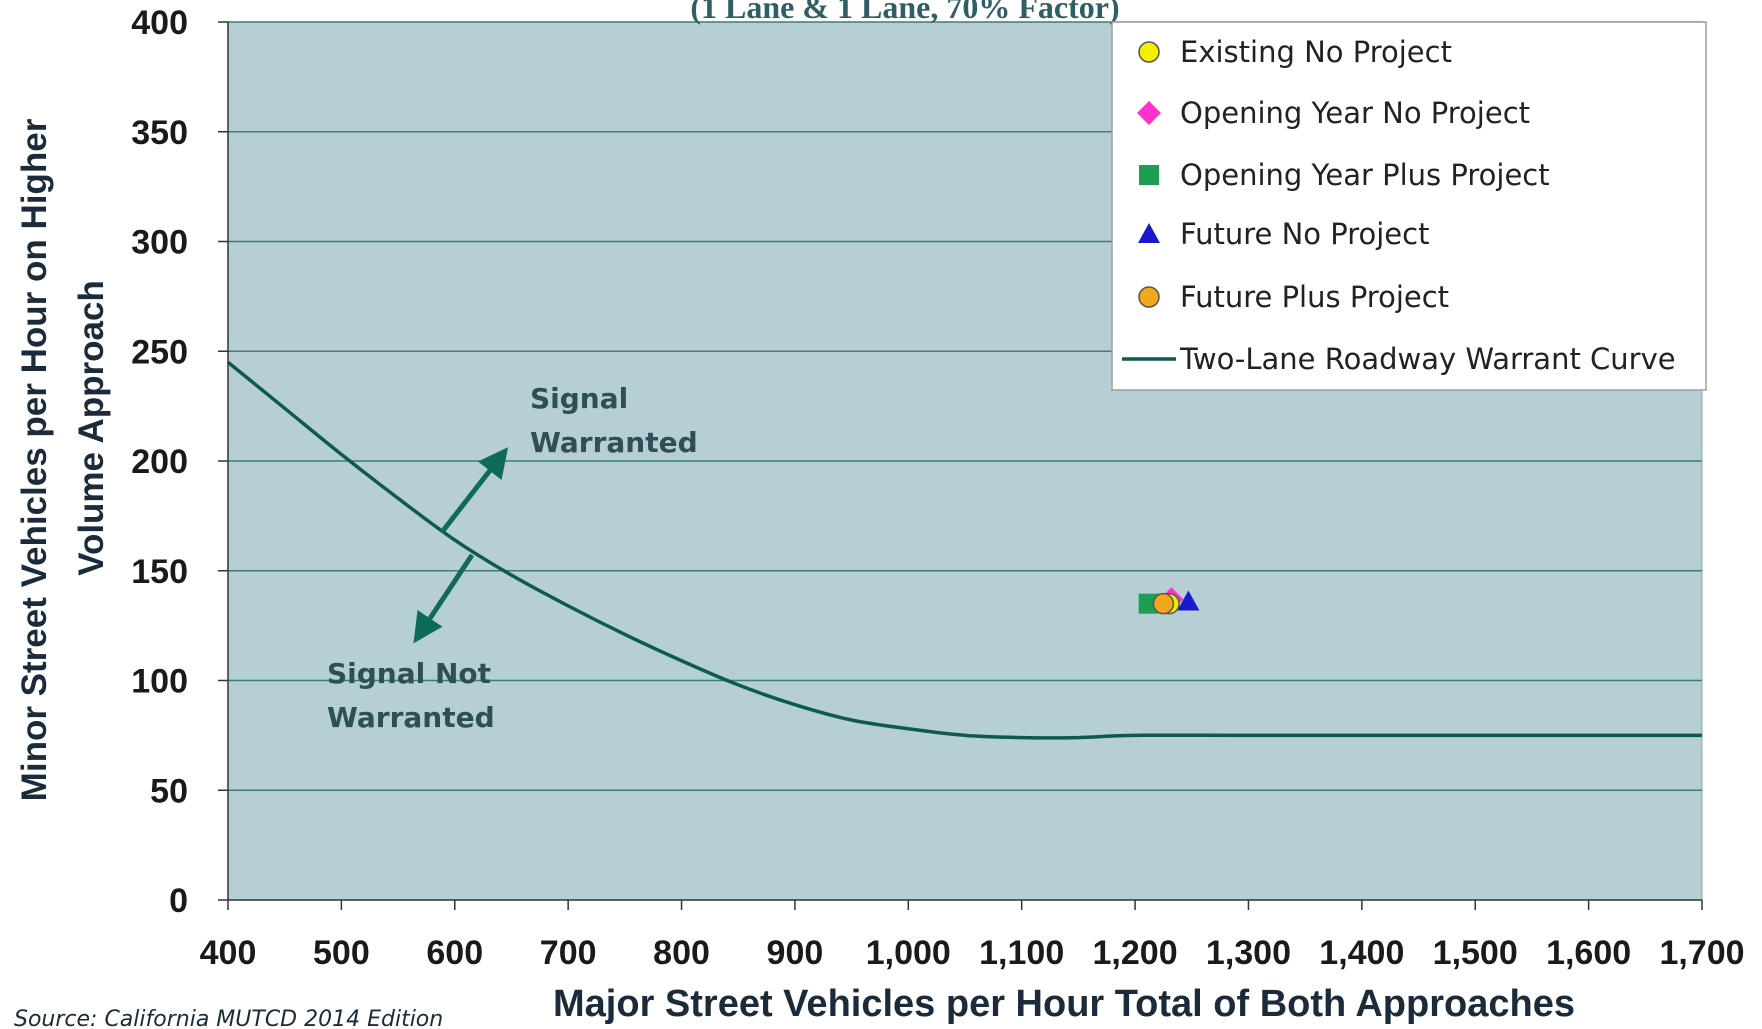 This screenshot has width=1762, height=1029. I want to click on source-note: Source: California MUTCD 2014 Edition, so click(228, 1018).